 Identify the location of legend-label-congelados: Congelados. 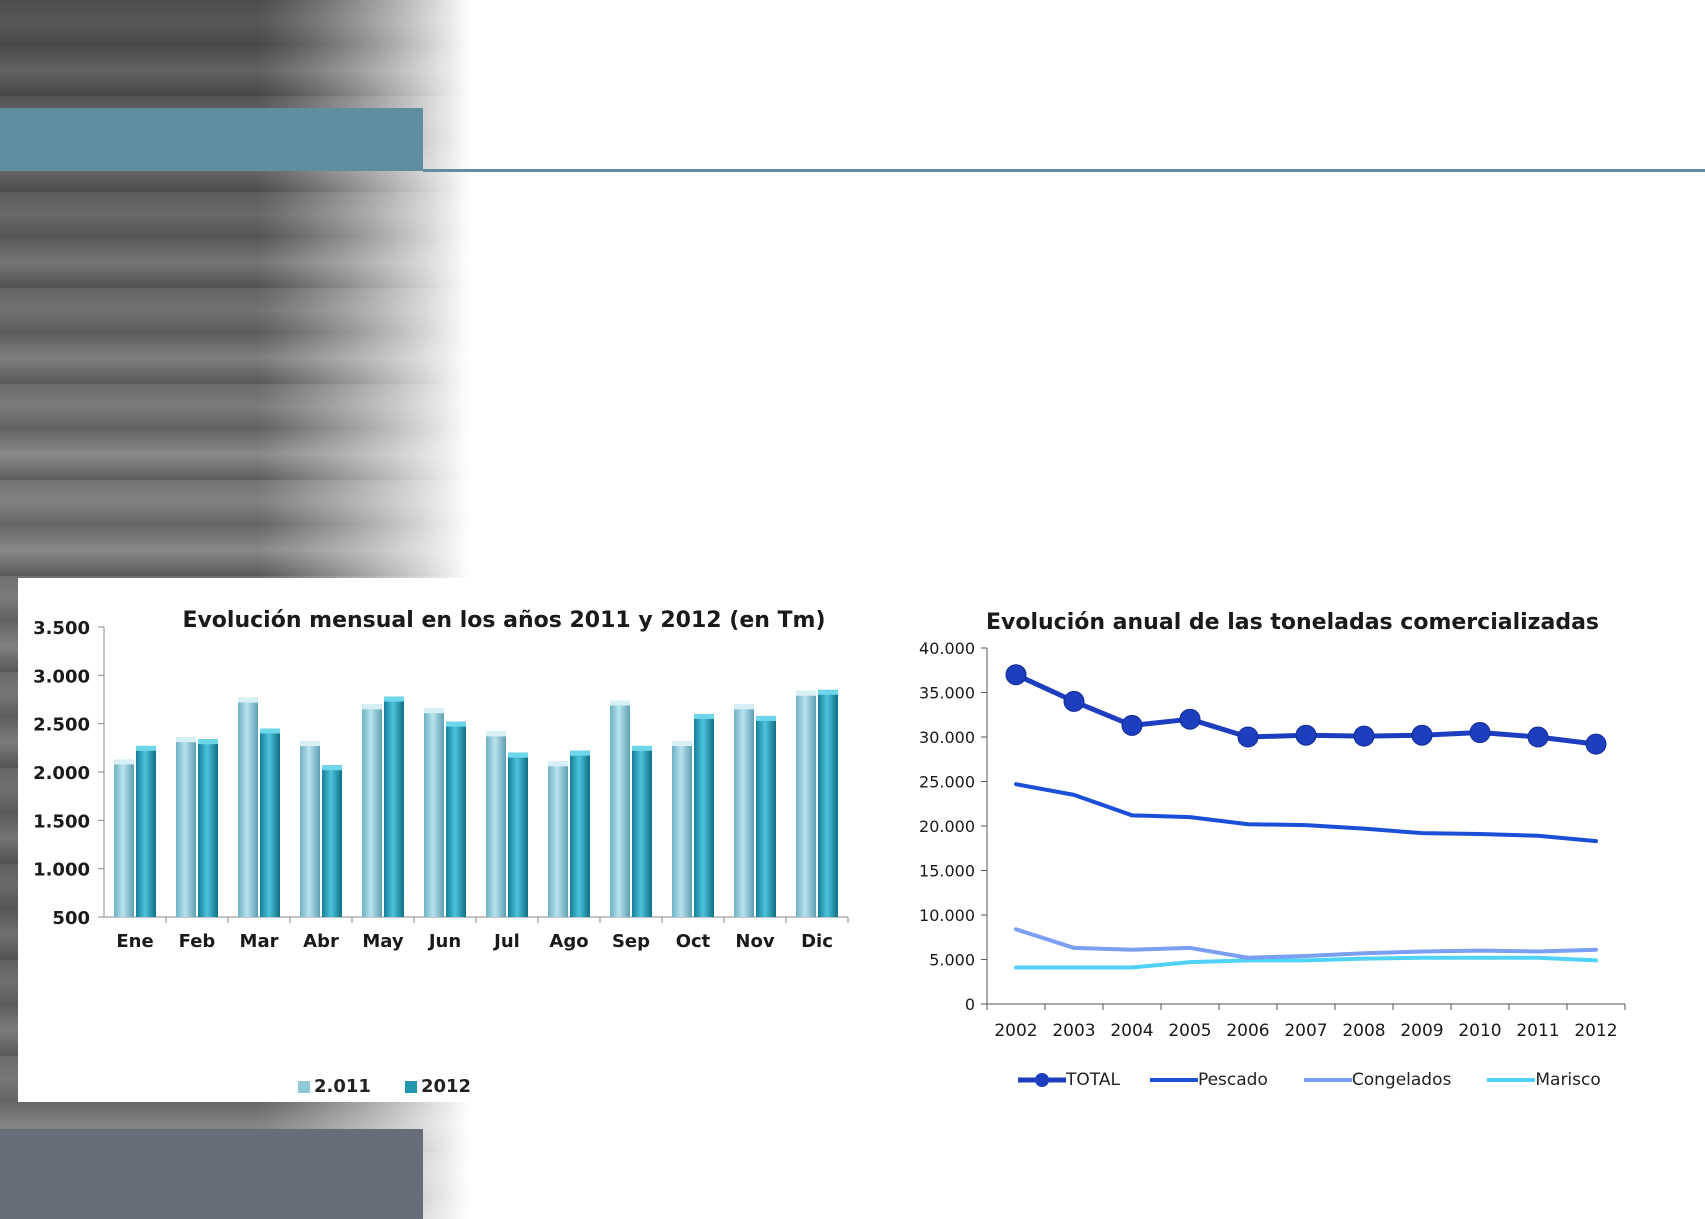
(1401, 1080).